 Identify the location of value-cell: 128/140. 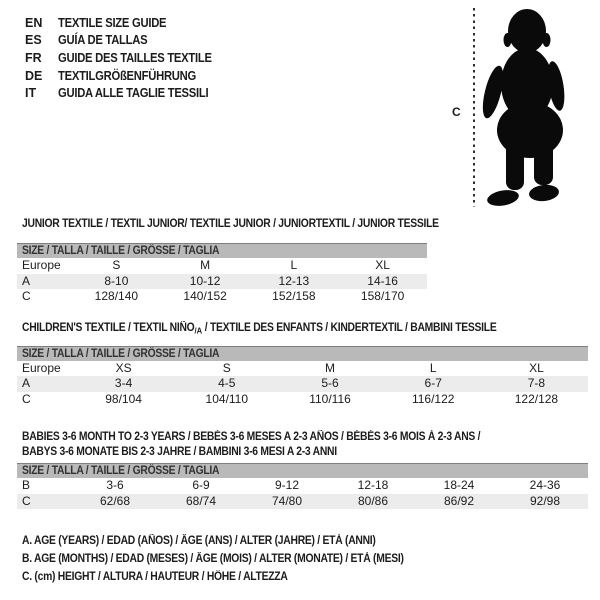
(116, 296).